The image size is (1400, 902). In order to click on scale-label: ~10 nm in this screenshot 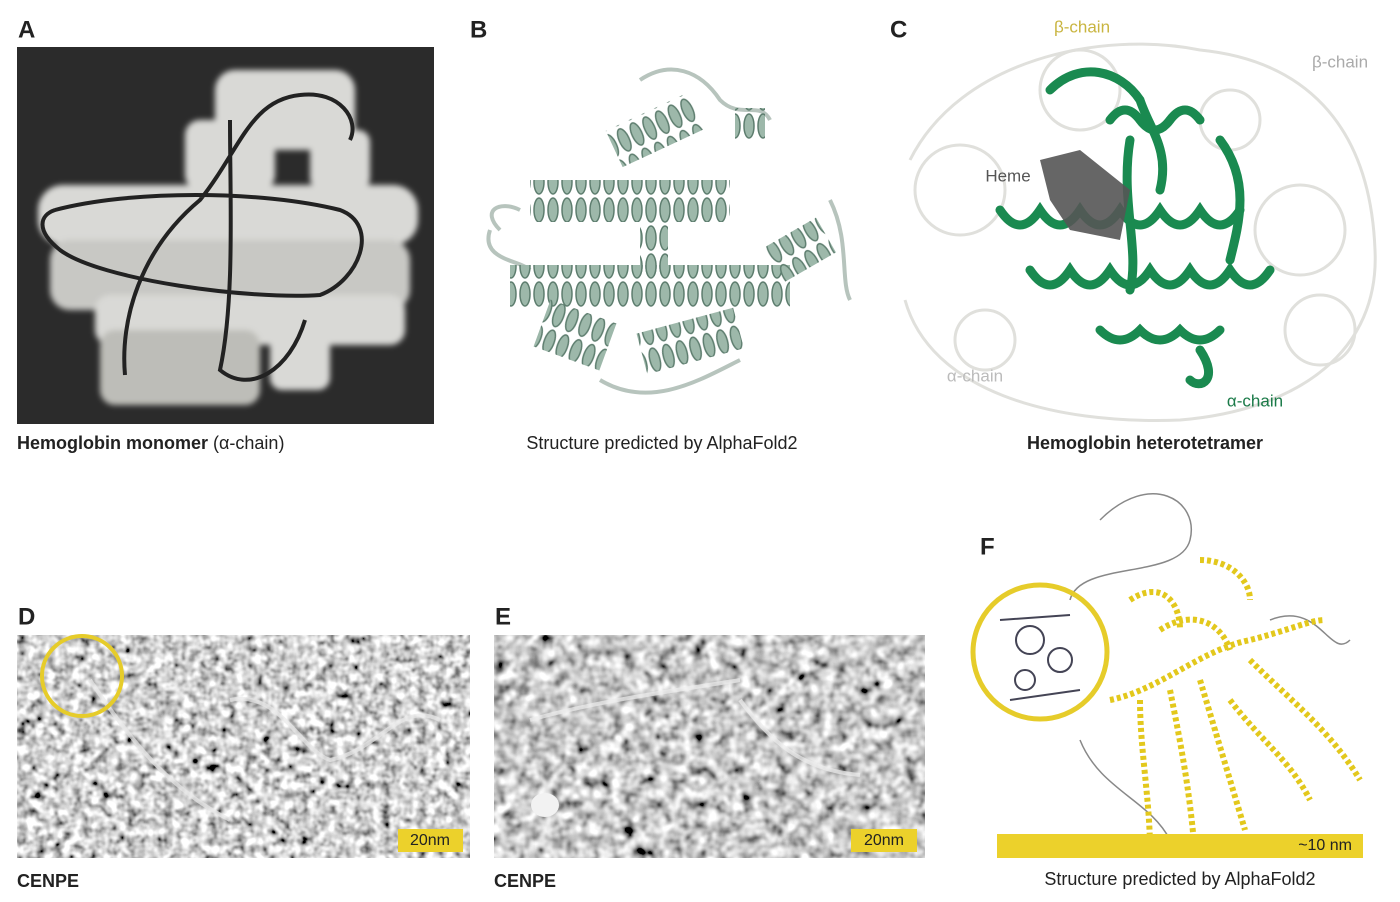, I will do `click(1325, 845)`.